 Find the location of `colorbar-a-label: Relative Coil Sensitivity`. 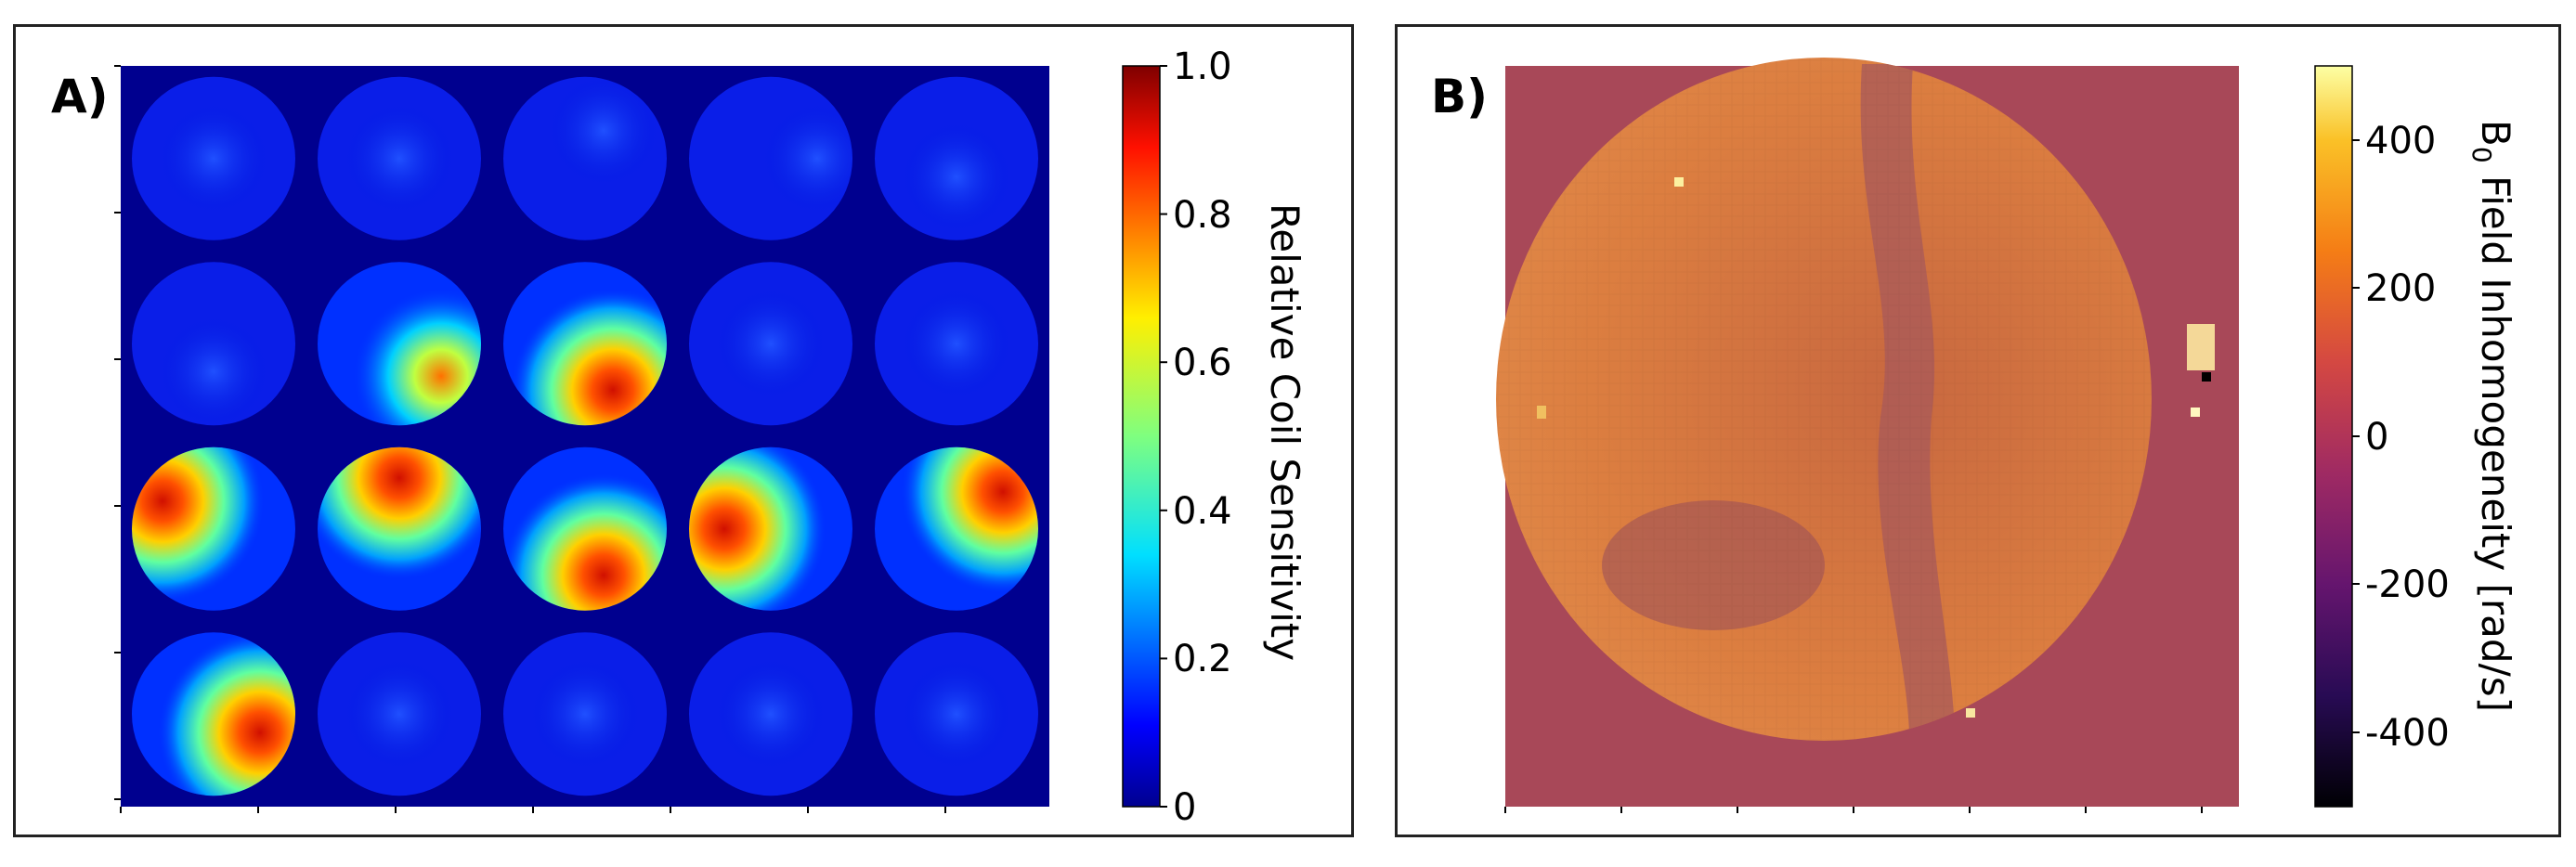

colorbar-a-label: Relative Coil Sensitivity is located at coordinates (1285, 432).